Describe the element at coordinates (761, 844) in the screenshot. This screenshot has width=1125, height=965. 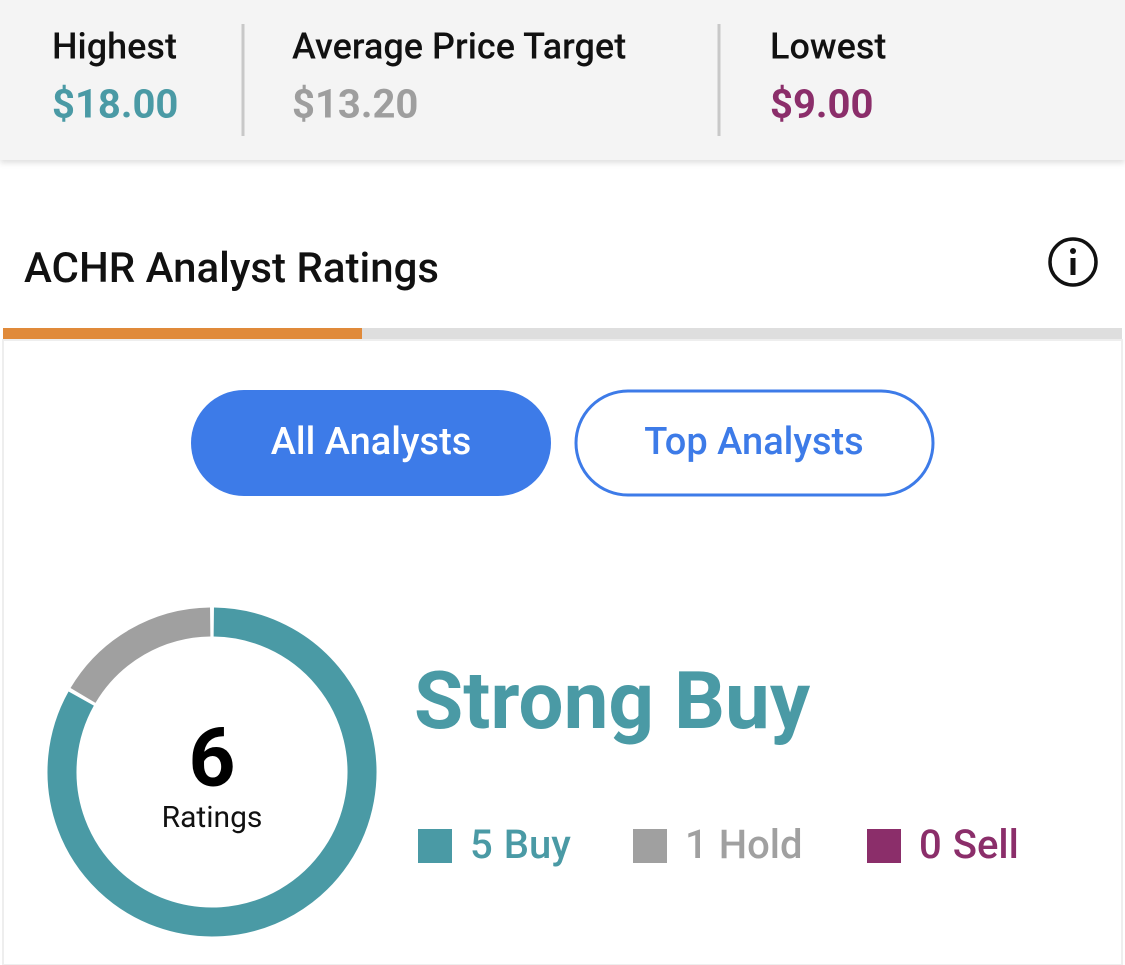
I see `legend-name: Hold` at that location.